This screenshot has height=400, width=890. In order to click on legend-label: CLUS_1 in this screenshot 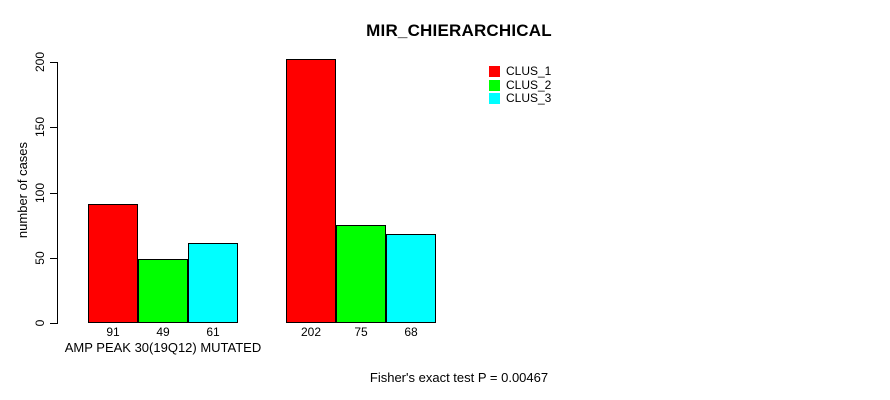, I will do `click(529, 71)`.